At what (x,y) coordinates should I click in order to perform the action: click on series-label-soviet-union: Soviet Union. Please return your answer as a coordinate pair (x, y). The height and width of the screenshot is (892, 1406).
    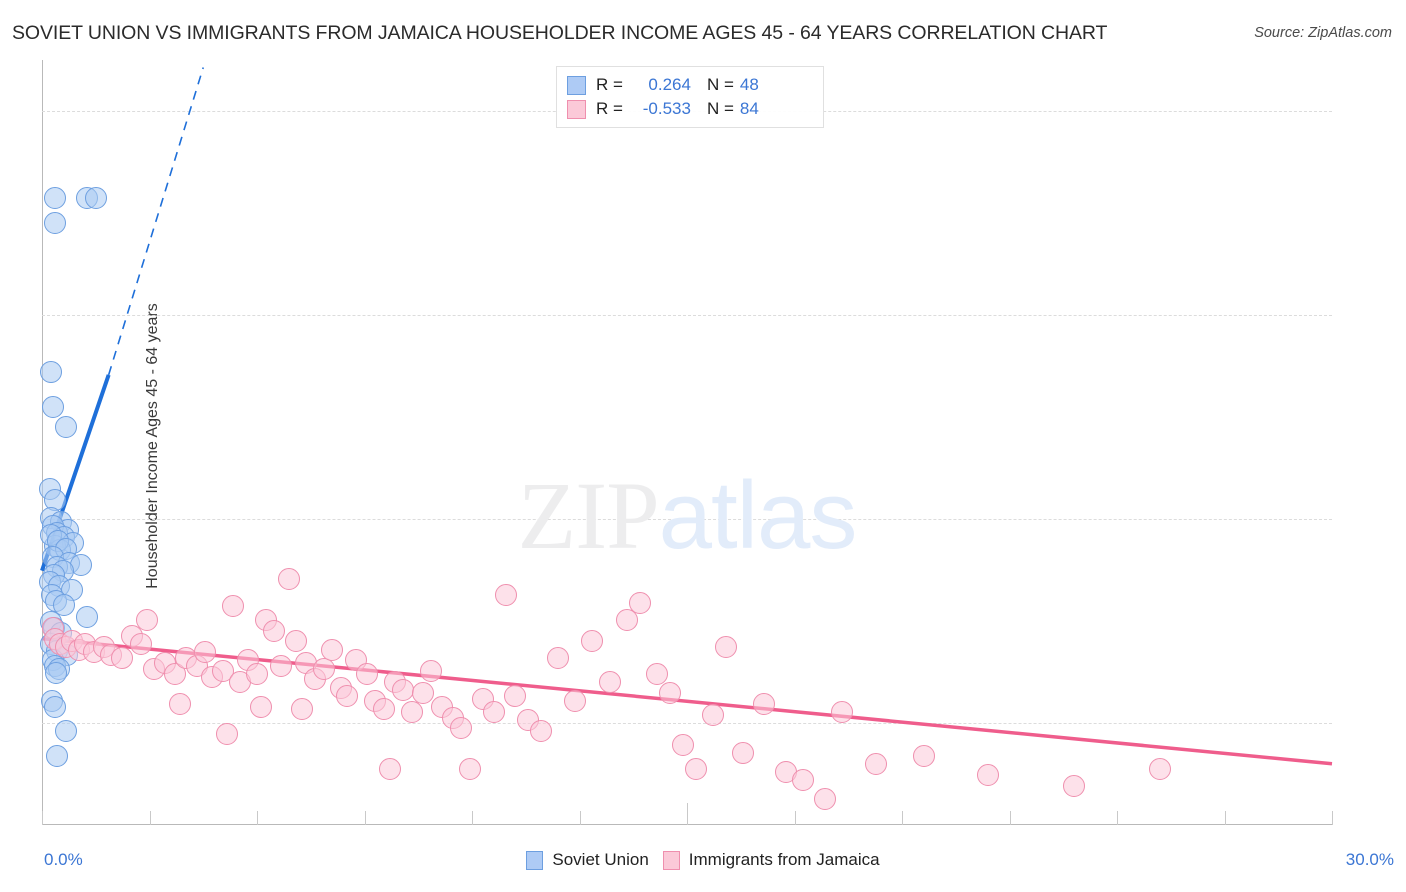
    Looking at the image, I should click on (600, 859).